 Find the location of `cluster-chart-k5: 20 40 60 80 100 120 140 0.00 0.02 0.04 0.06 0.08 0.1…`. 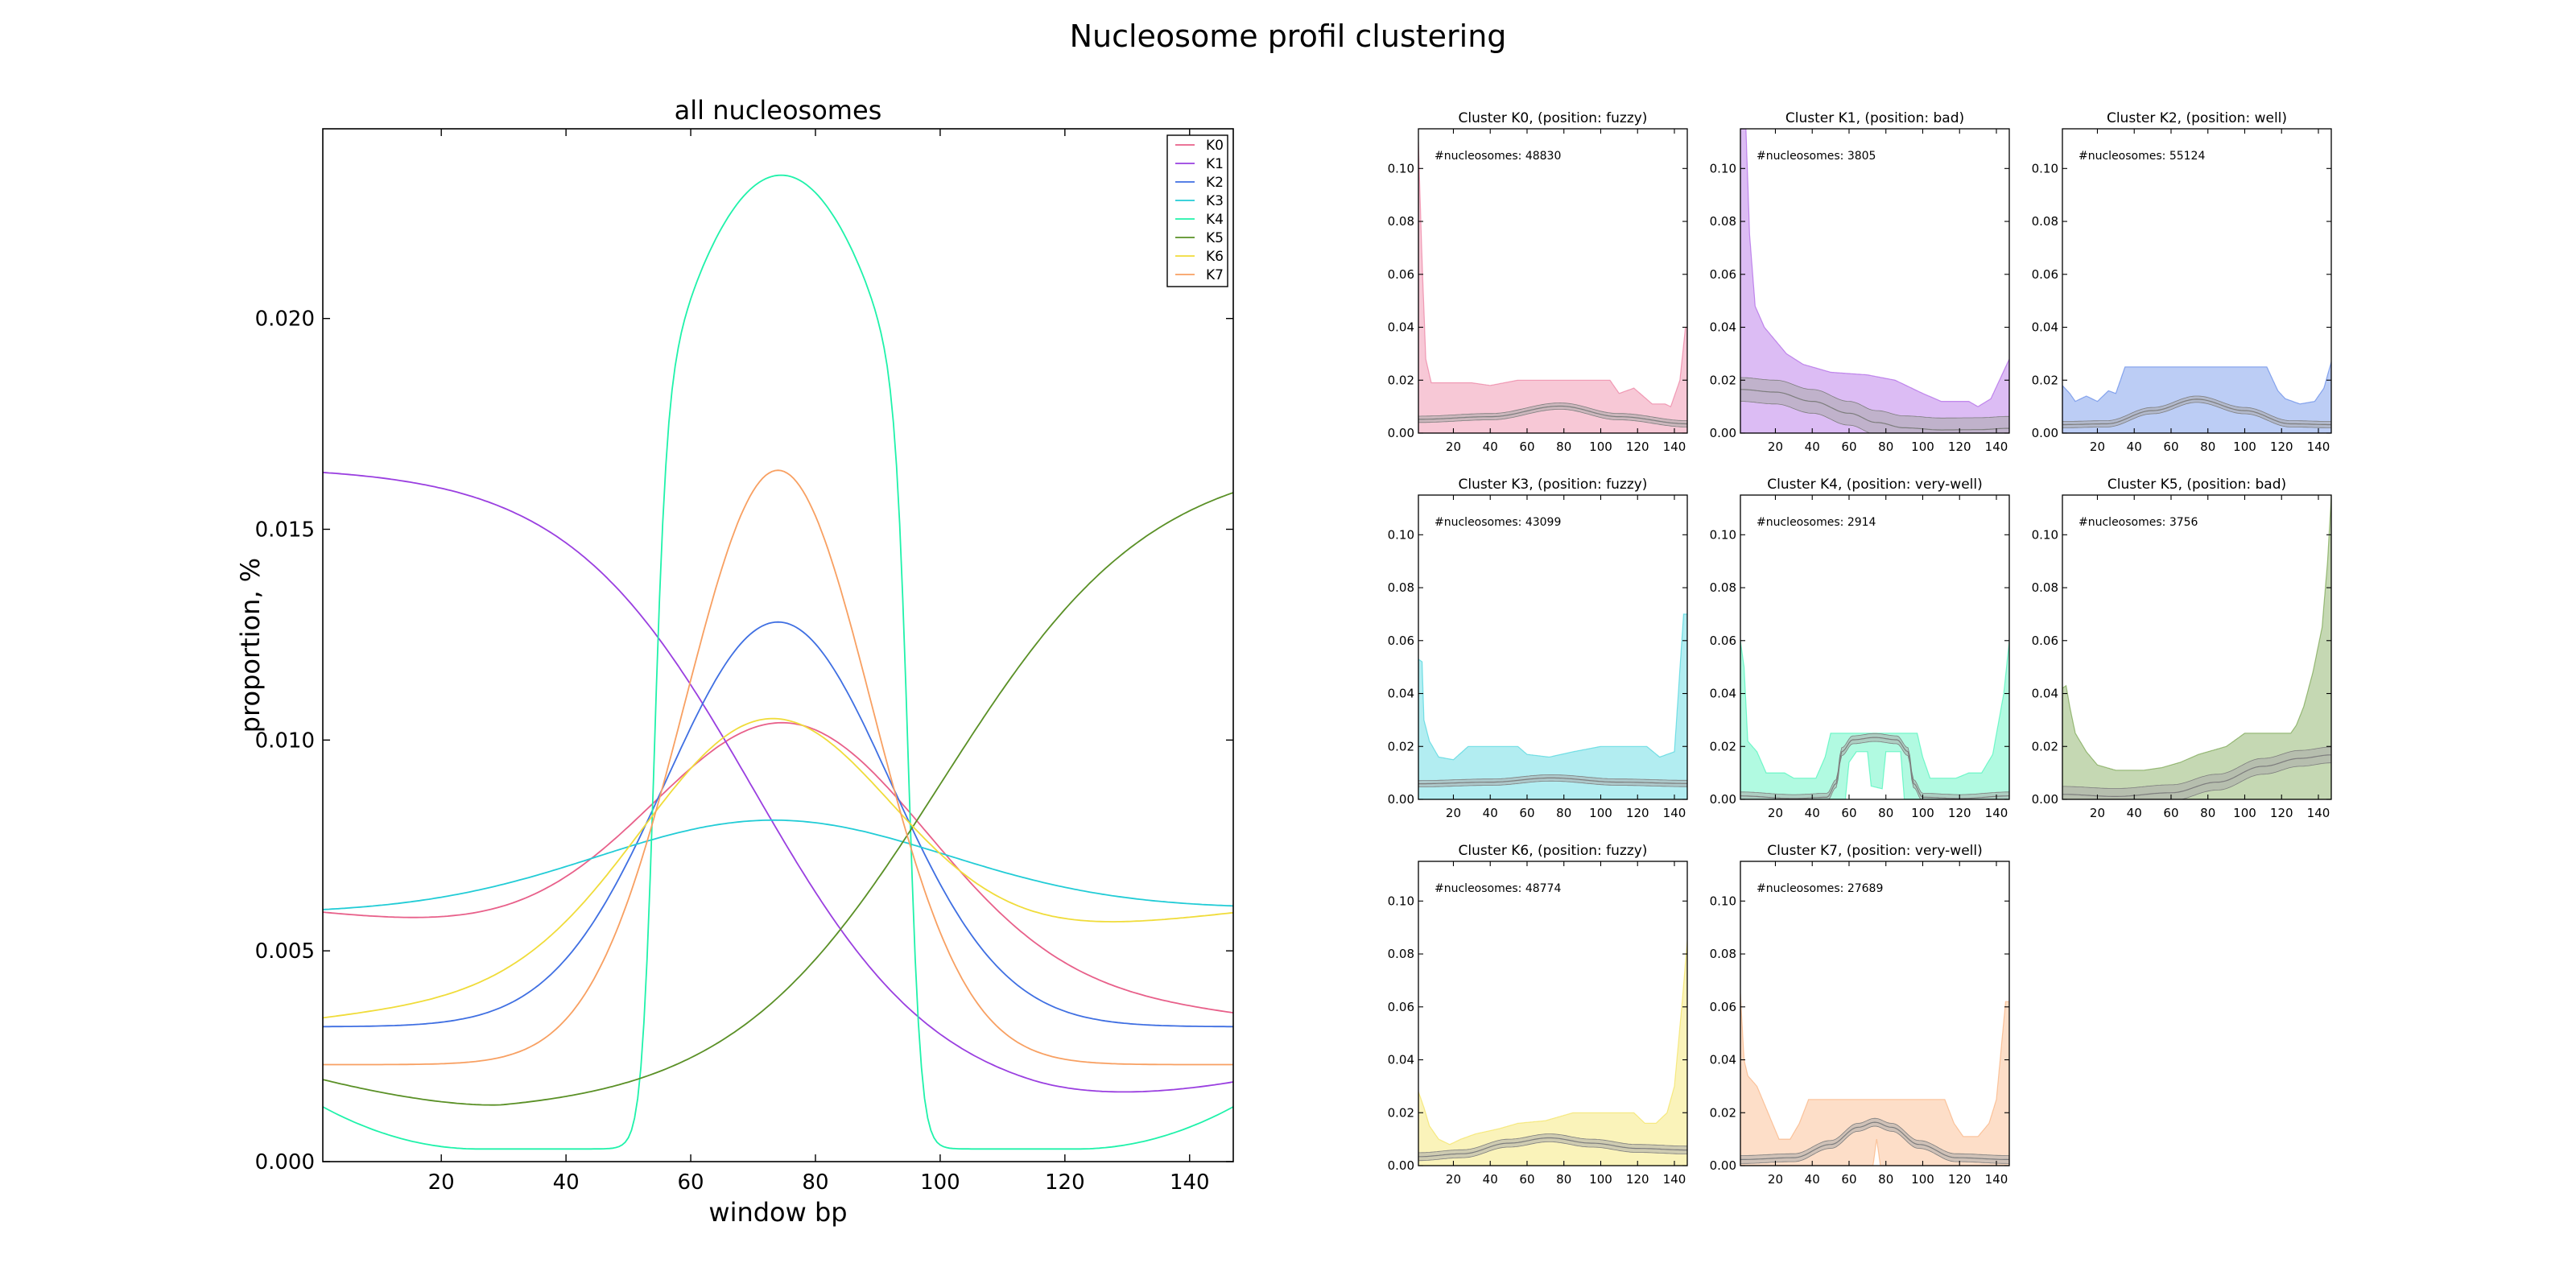

cluster-chart-k5: 20 40 60 80 100 120 140 0.00 0.02 0.04 0.06 0.08 0.1… is located at coordinates (2182, 648).